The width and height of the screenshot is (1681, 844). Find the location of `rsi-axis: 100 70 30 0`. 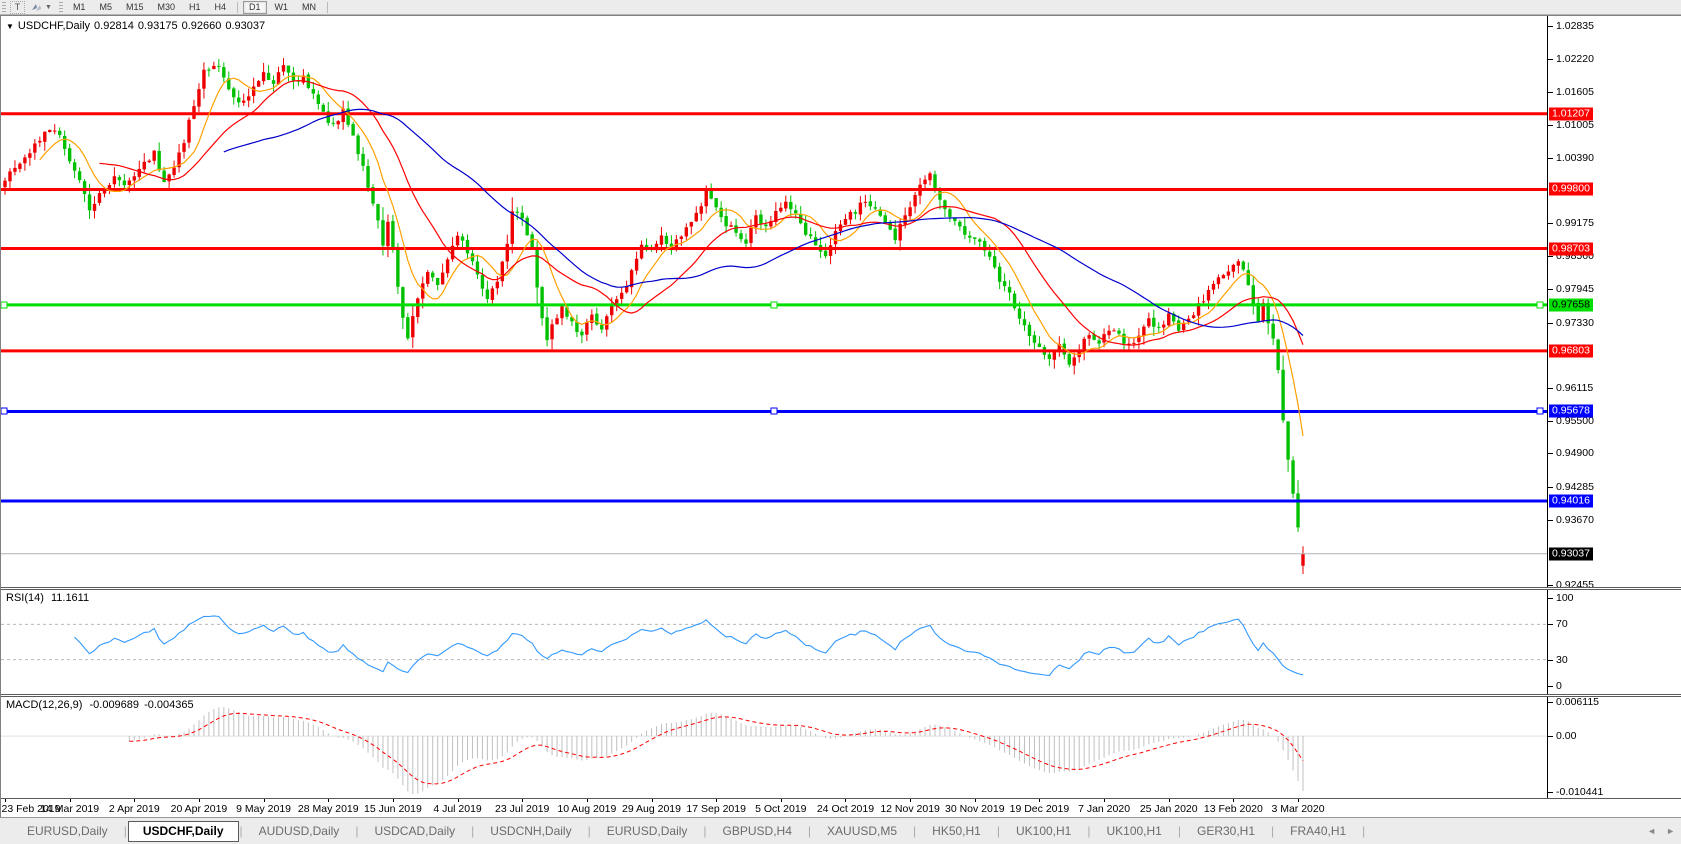

rsi-axis: 100 70 30 0 is located at coordinates (1614, 642).